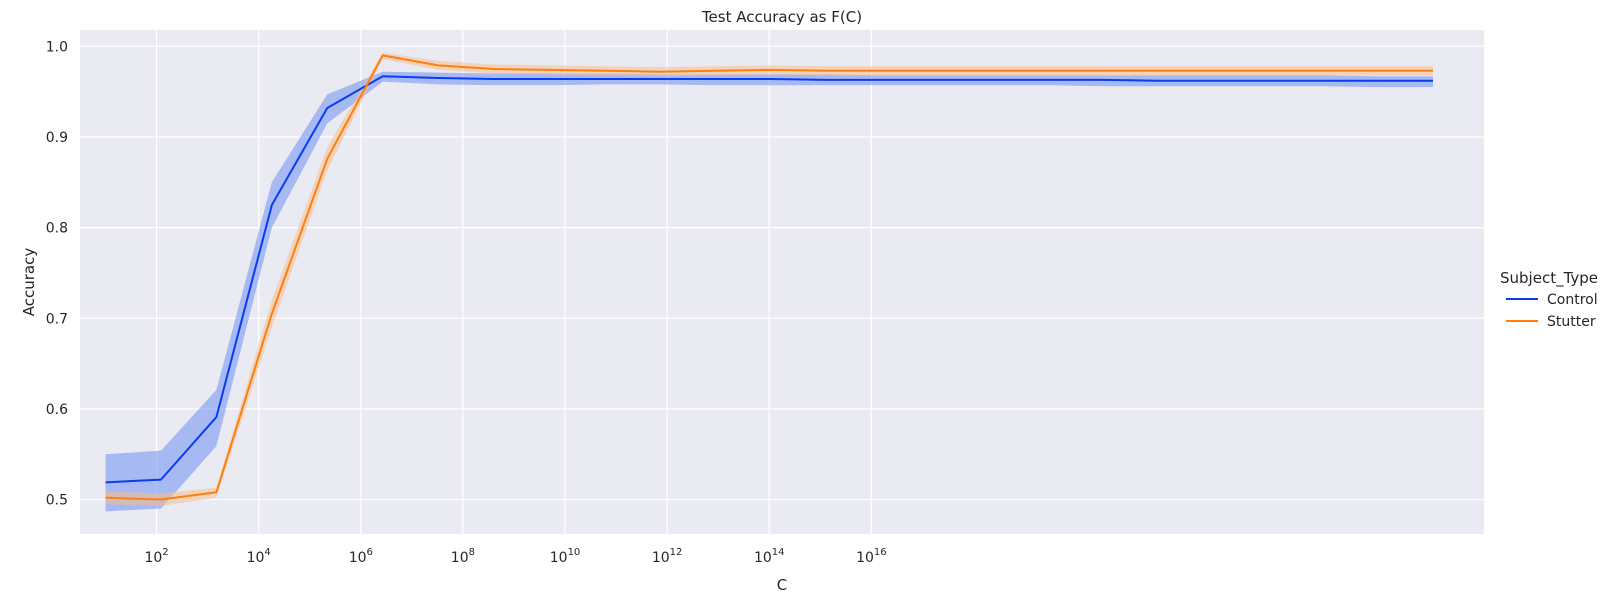  I want to click on x-tick-label: 10⁸, so click(463, 556).